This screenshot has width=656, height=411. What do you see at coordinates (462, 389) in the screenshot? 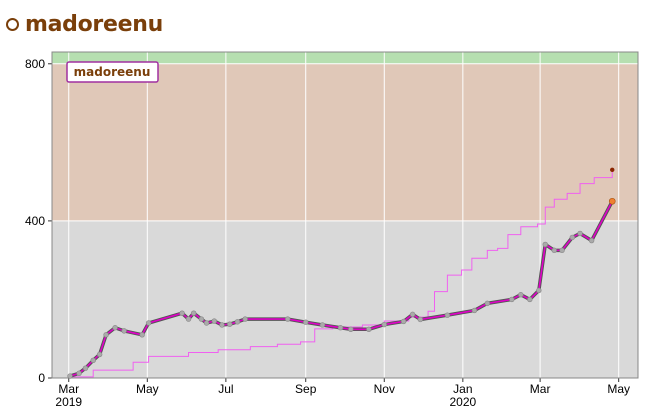
I see `x-tick-label: Jan` at bounding box center [462, 389].